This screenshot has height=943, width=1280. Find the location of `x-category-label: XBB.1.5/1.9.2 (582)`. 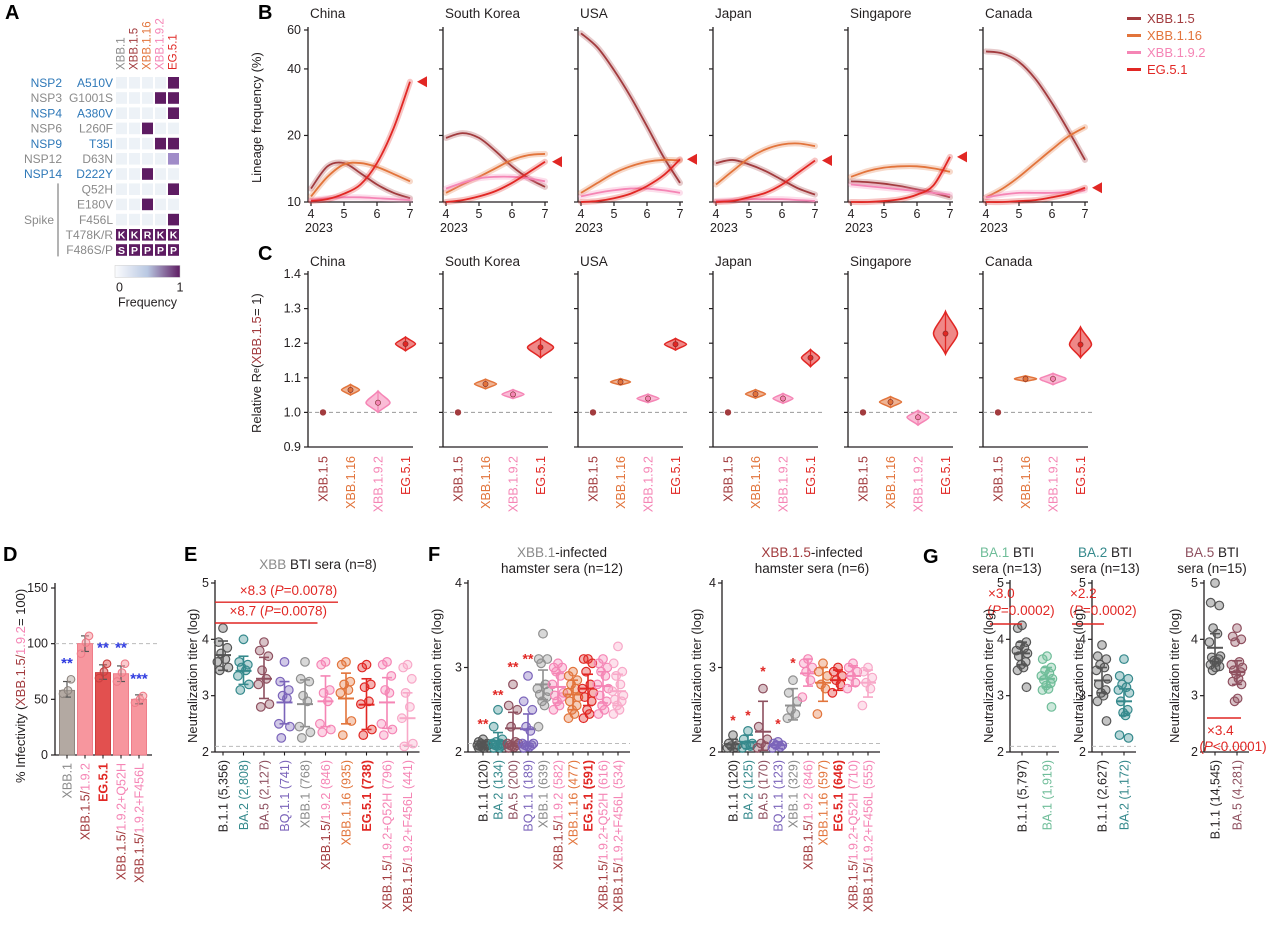

x-category-label: XBB.1.5/1.9.2 (582) is located at coordinates (558, 815).